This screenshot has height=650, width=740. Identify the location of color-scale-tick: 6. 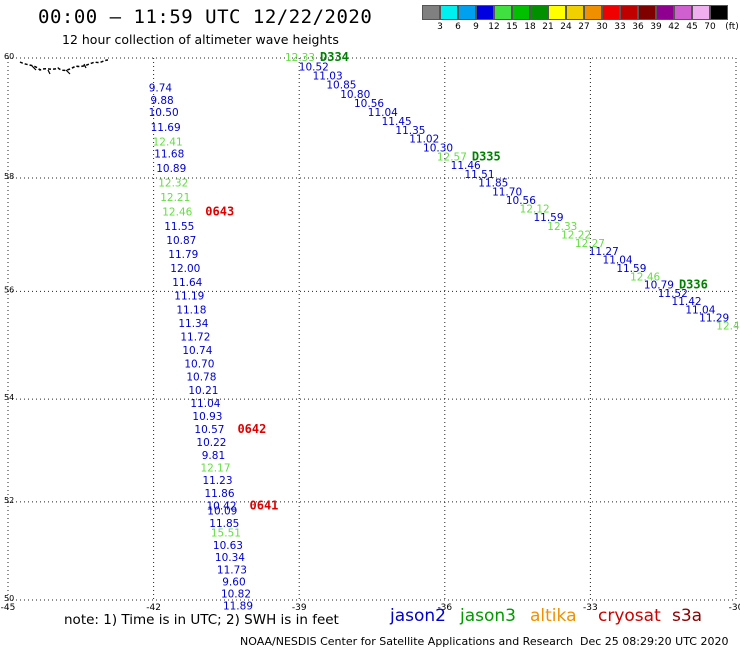
(458, 27).